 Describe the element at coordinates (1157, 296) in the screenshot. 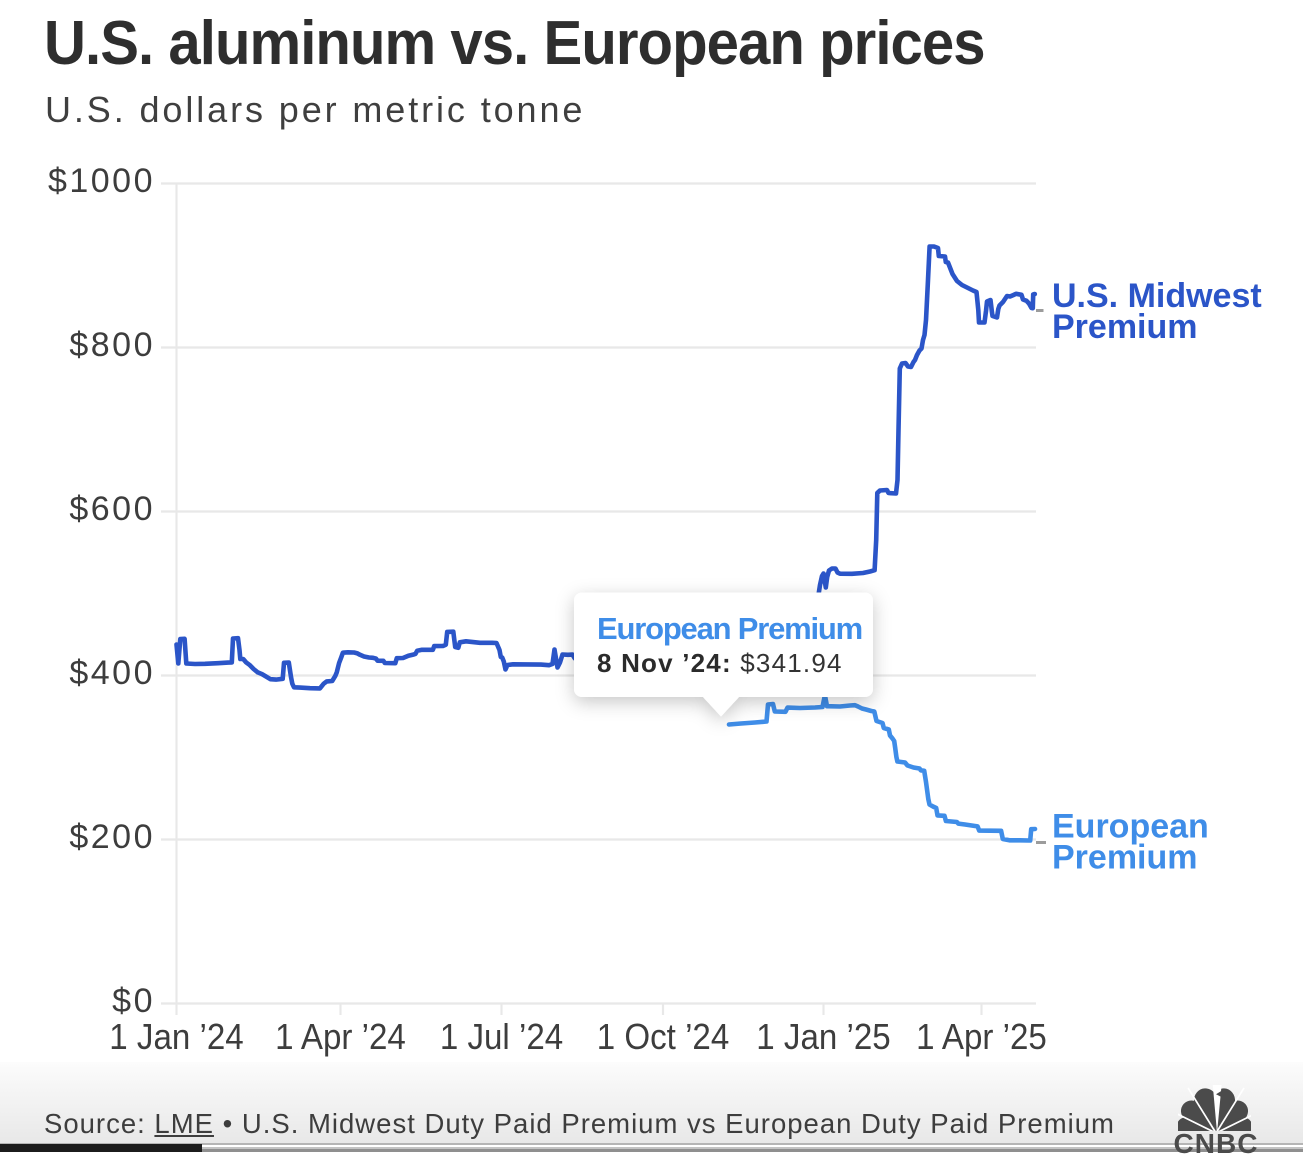

I see `svg-text: U.S. Midwest` at that location.